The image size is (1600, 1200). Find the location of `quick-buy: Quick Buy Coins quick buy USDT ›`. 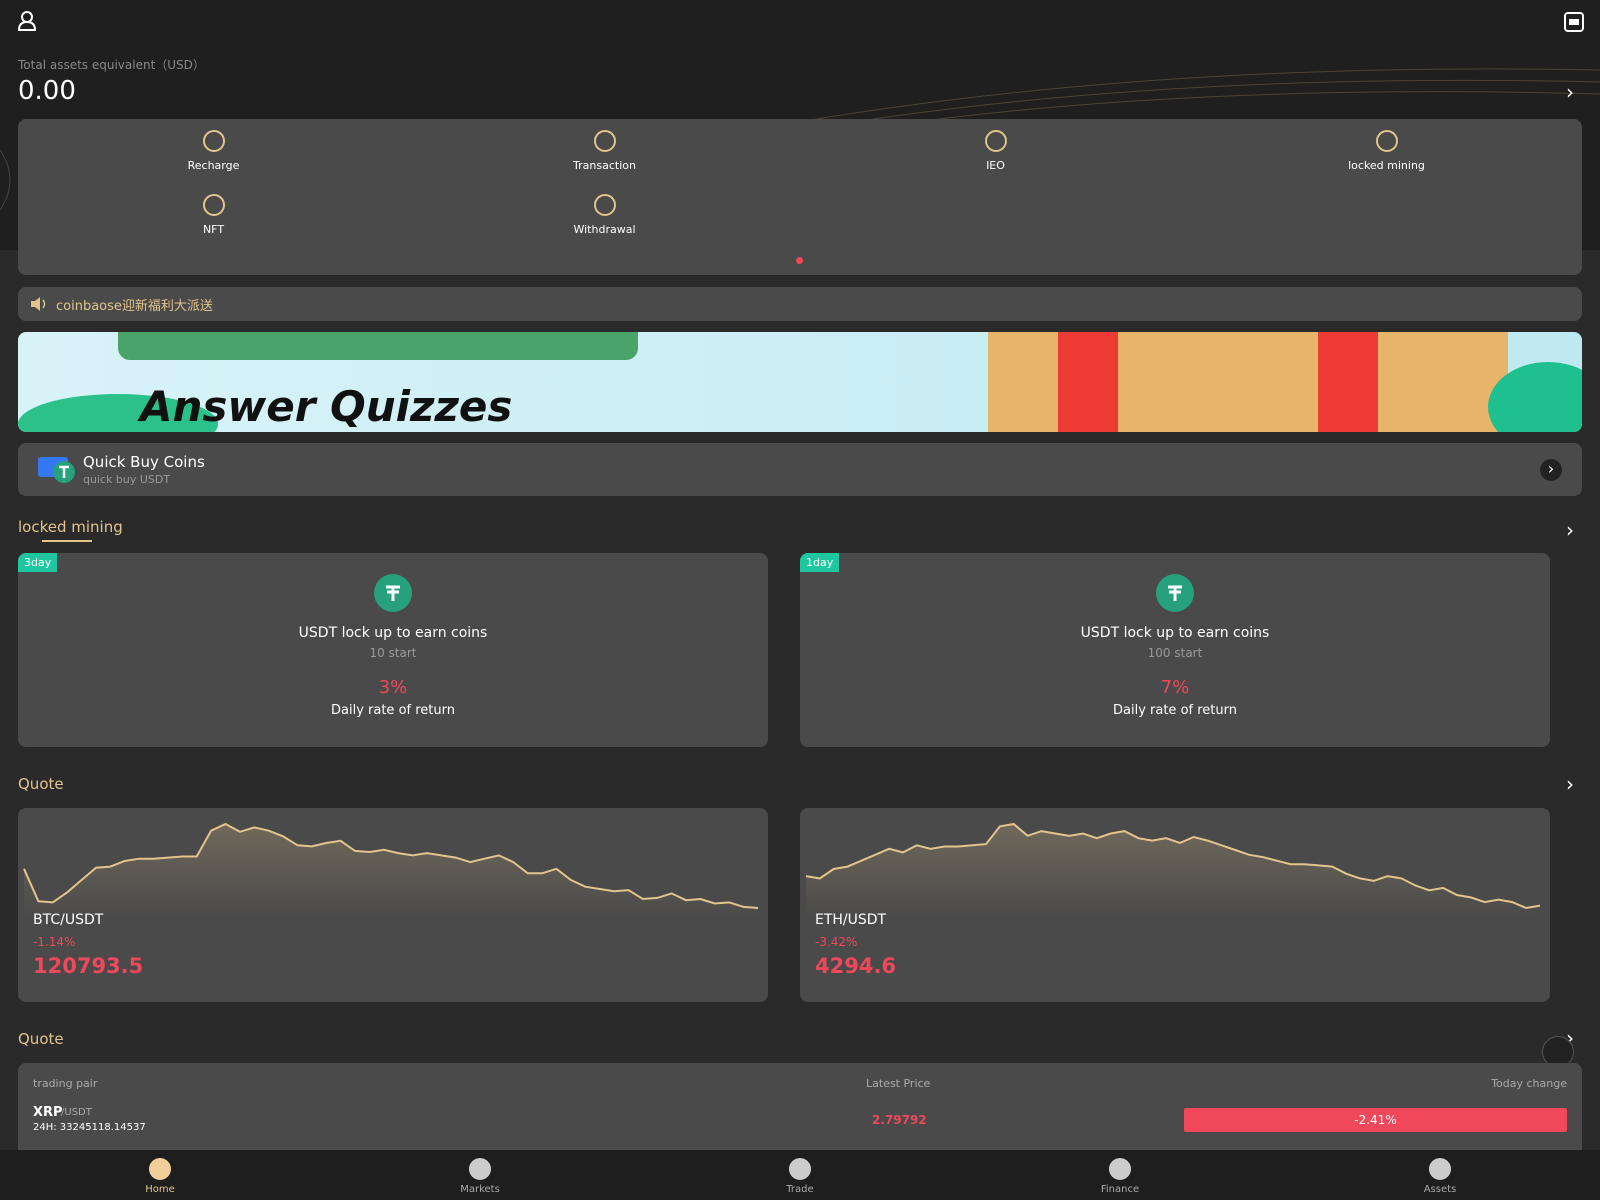

quick-buy: Quick Buy Coins quick buy USDT › is located at coordinates (800, 469).